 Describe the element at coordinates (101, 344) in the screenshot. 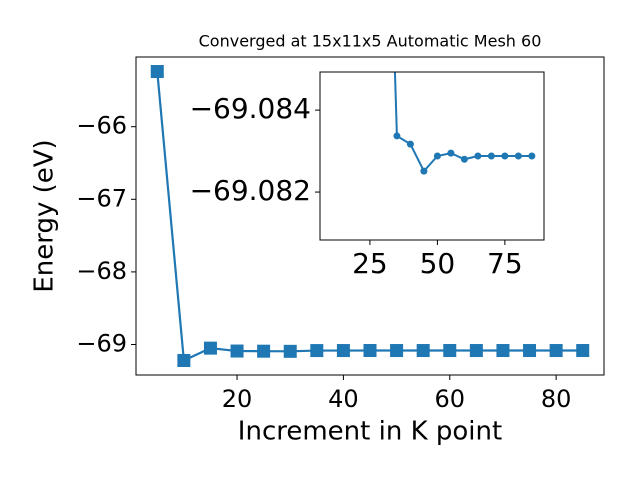

I see `y-tick-label: −69` at that location.